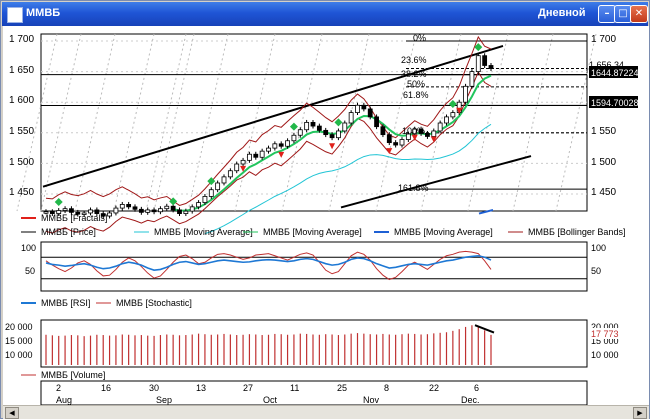 The width and height of the screenshot is (650, 419). I want to click on vol-tick-20000-left: 20 000, so click(19, 327).